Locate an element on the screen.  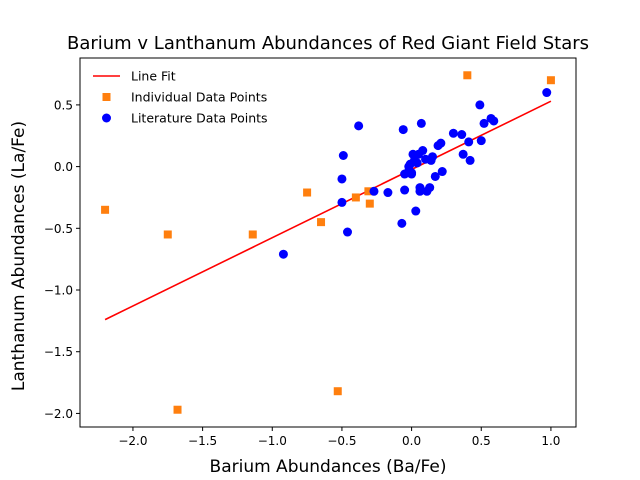
legend-label: Literature Data Points is located at coordinates (199, 118).